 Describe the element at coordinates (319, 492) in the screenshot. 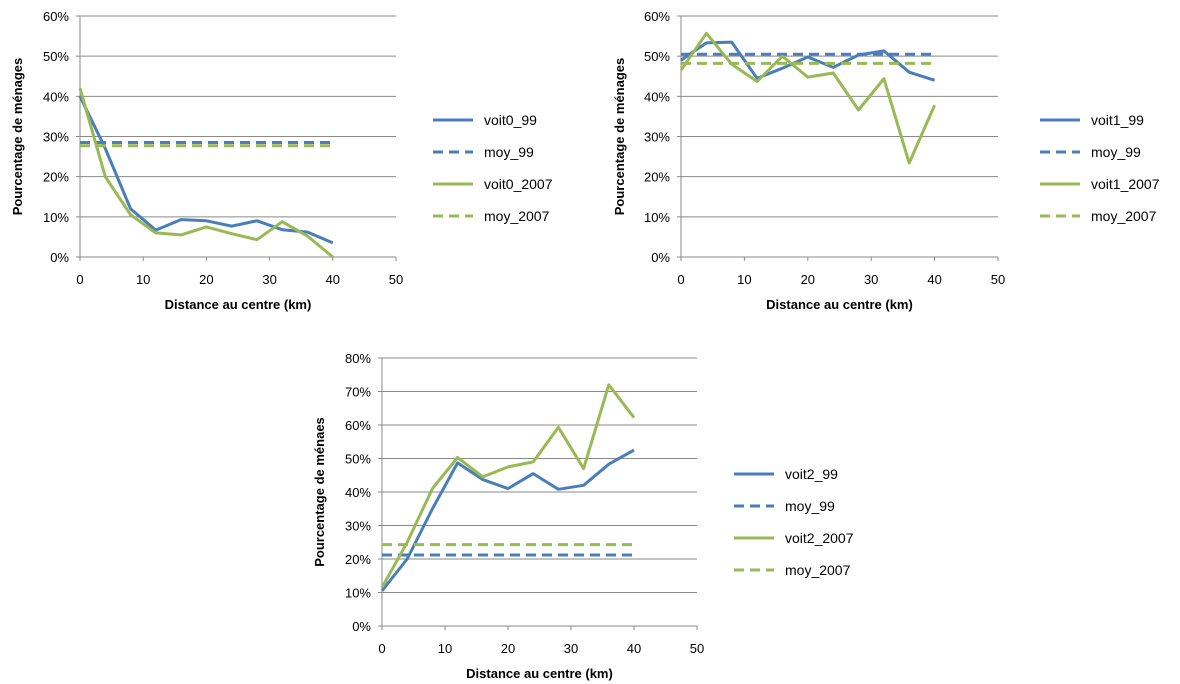

I see `y-axis-title: Pourcentage de ménaes` at that location.